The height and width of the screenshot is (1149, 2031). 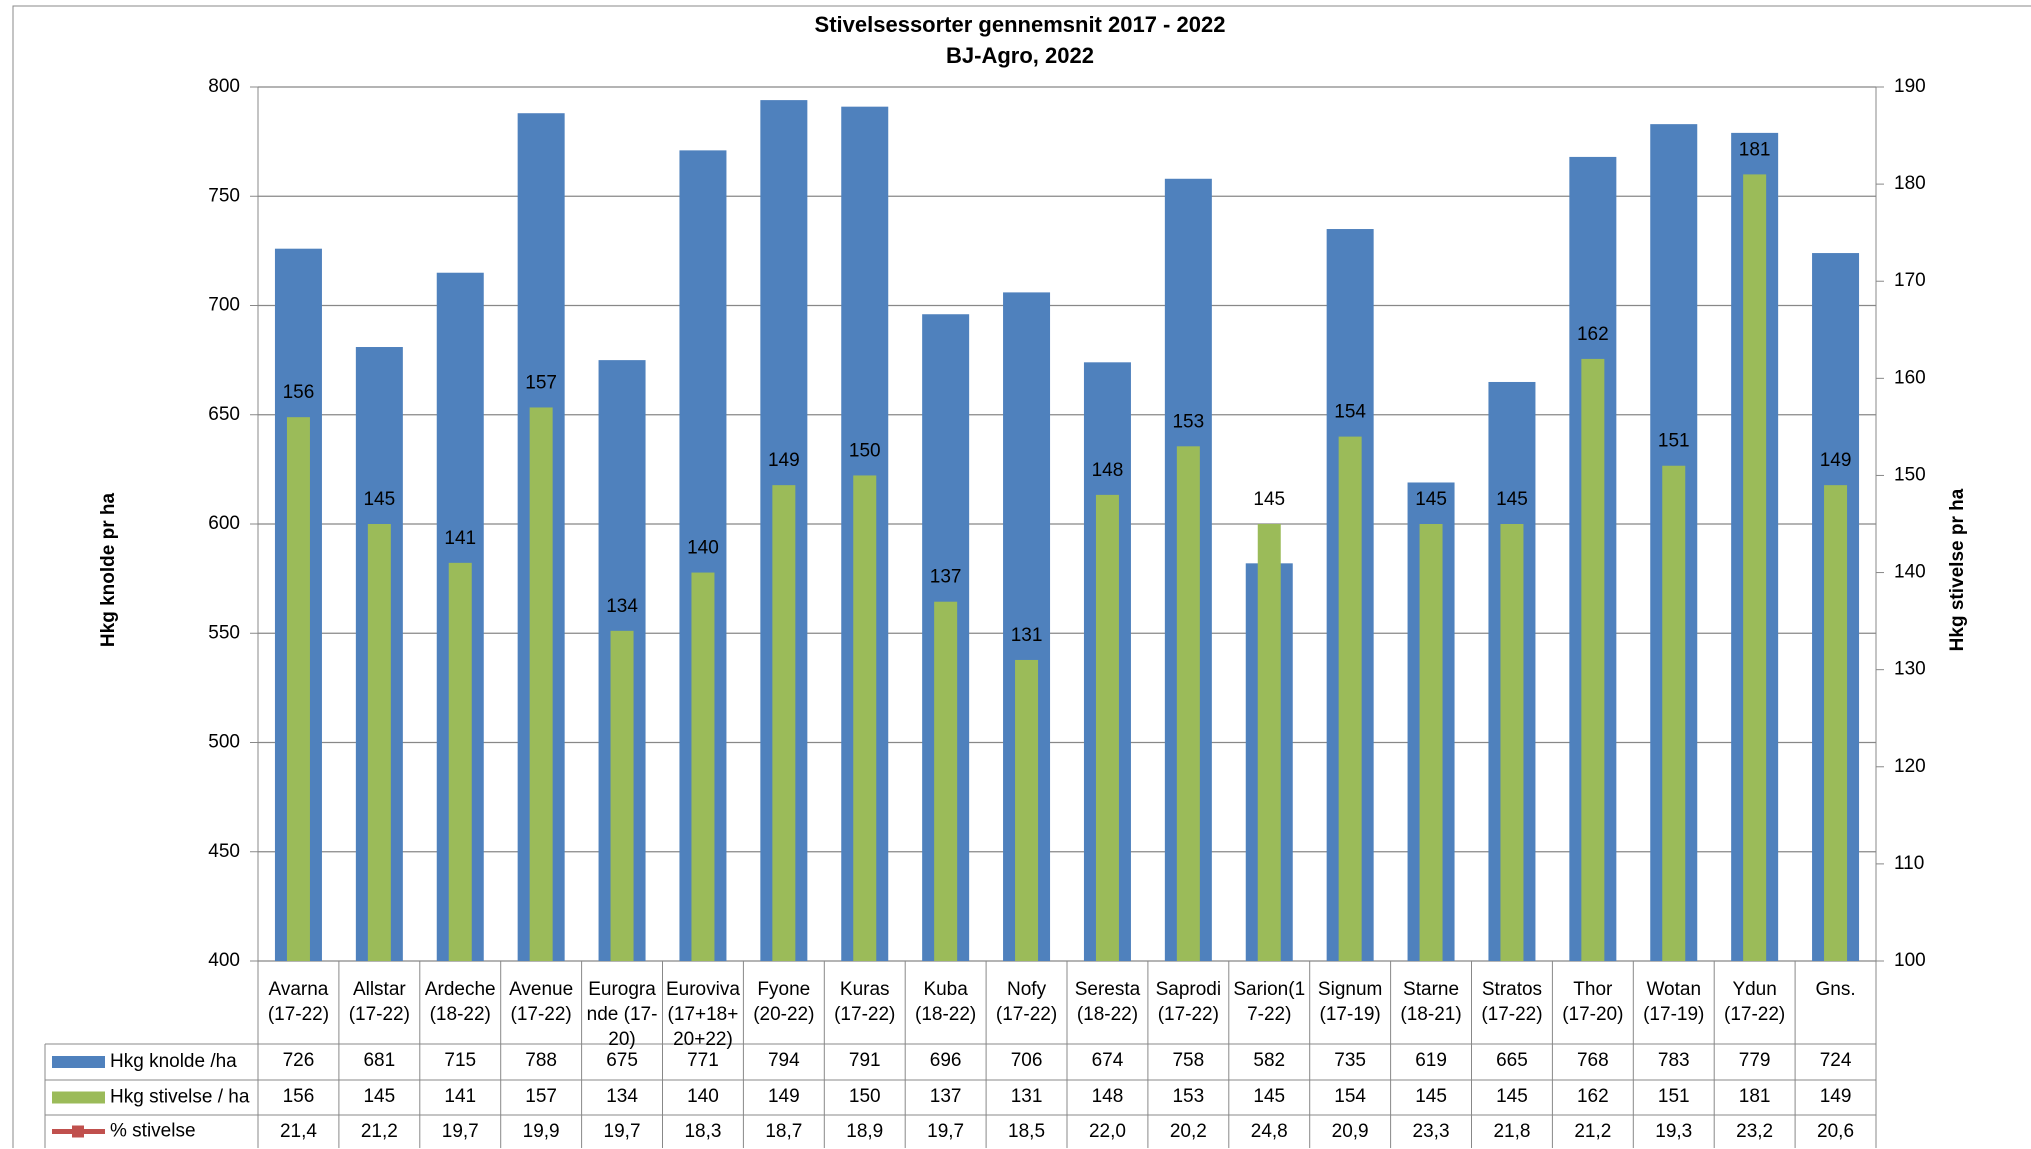 What do you see at coordinates (460, 1060) in the screenshot?
I see `table-cell: 715` at bounding box center [460, 1060].